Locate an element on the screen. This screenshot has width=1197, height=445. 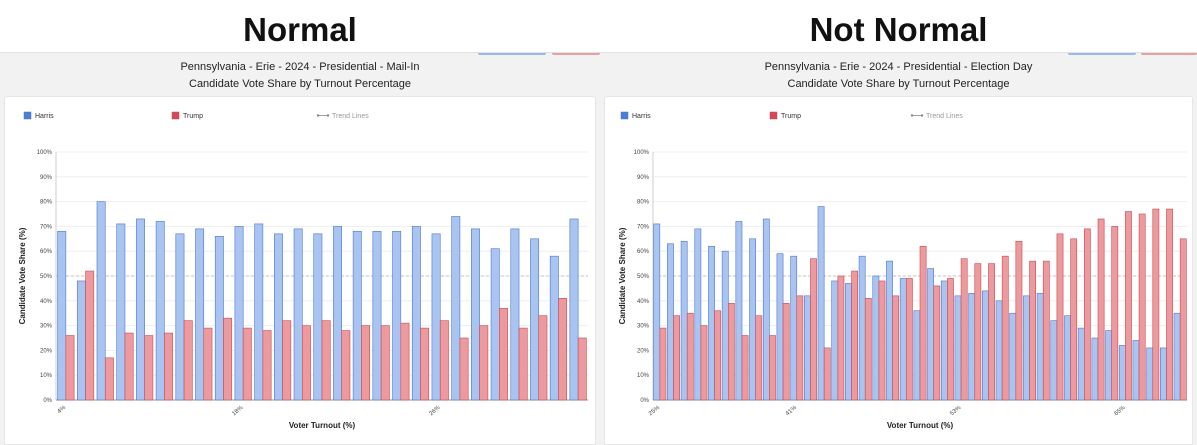
legend-trump-swatch is located at coordinates (773, 115).